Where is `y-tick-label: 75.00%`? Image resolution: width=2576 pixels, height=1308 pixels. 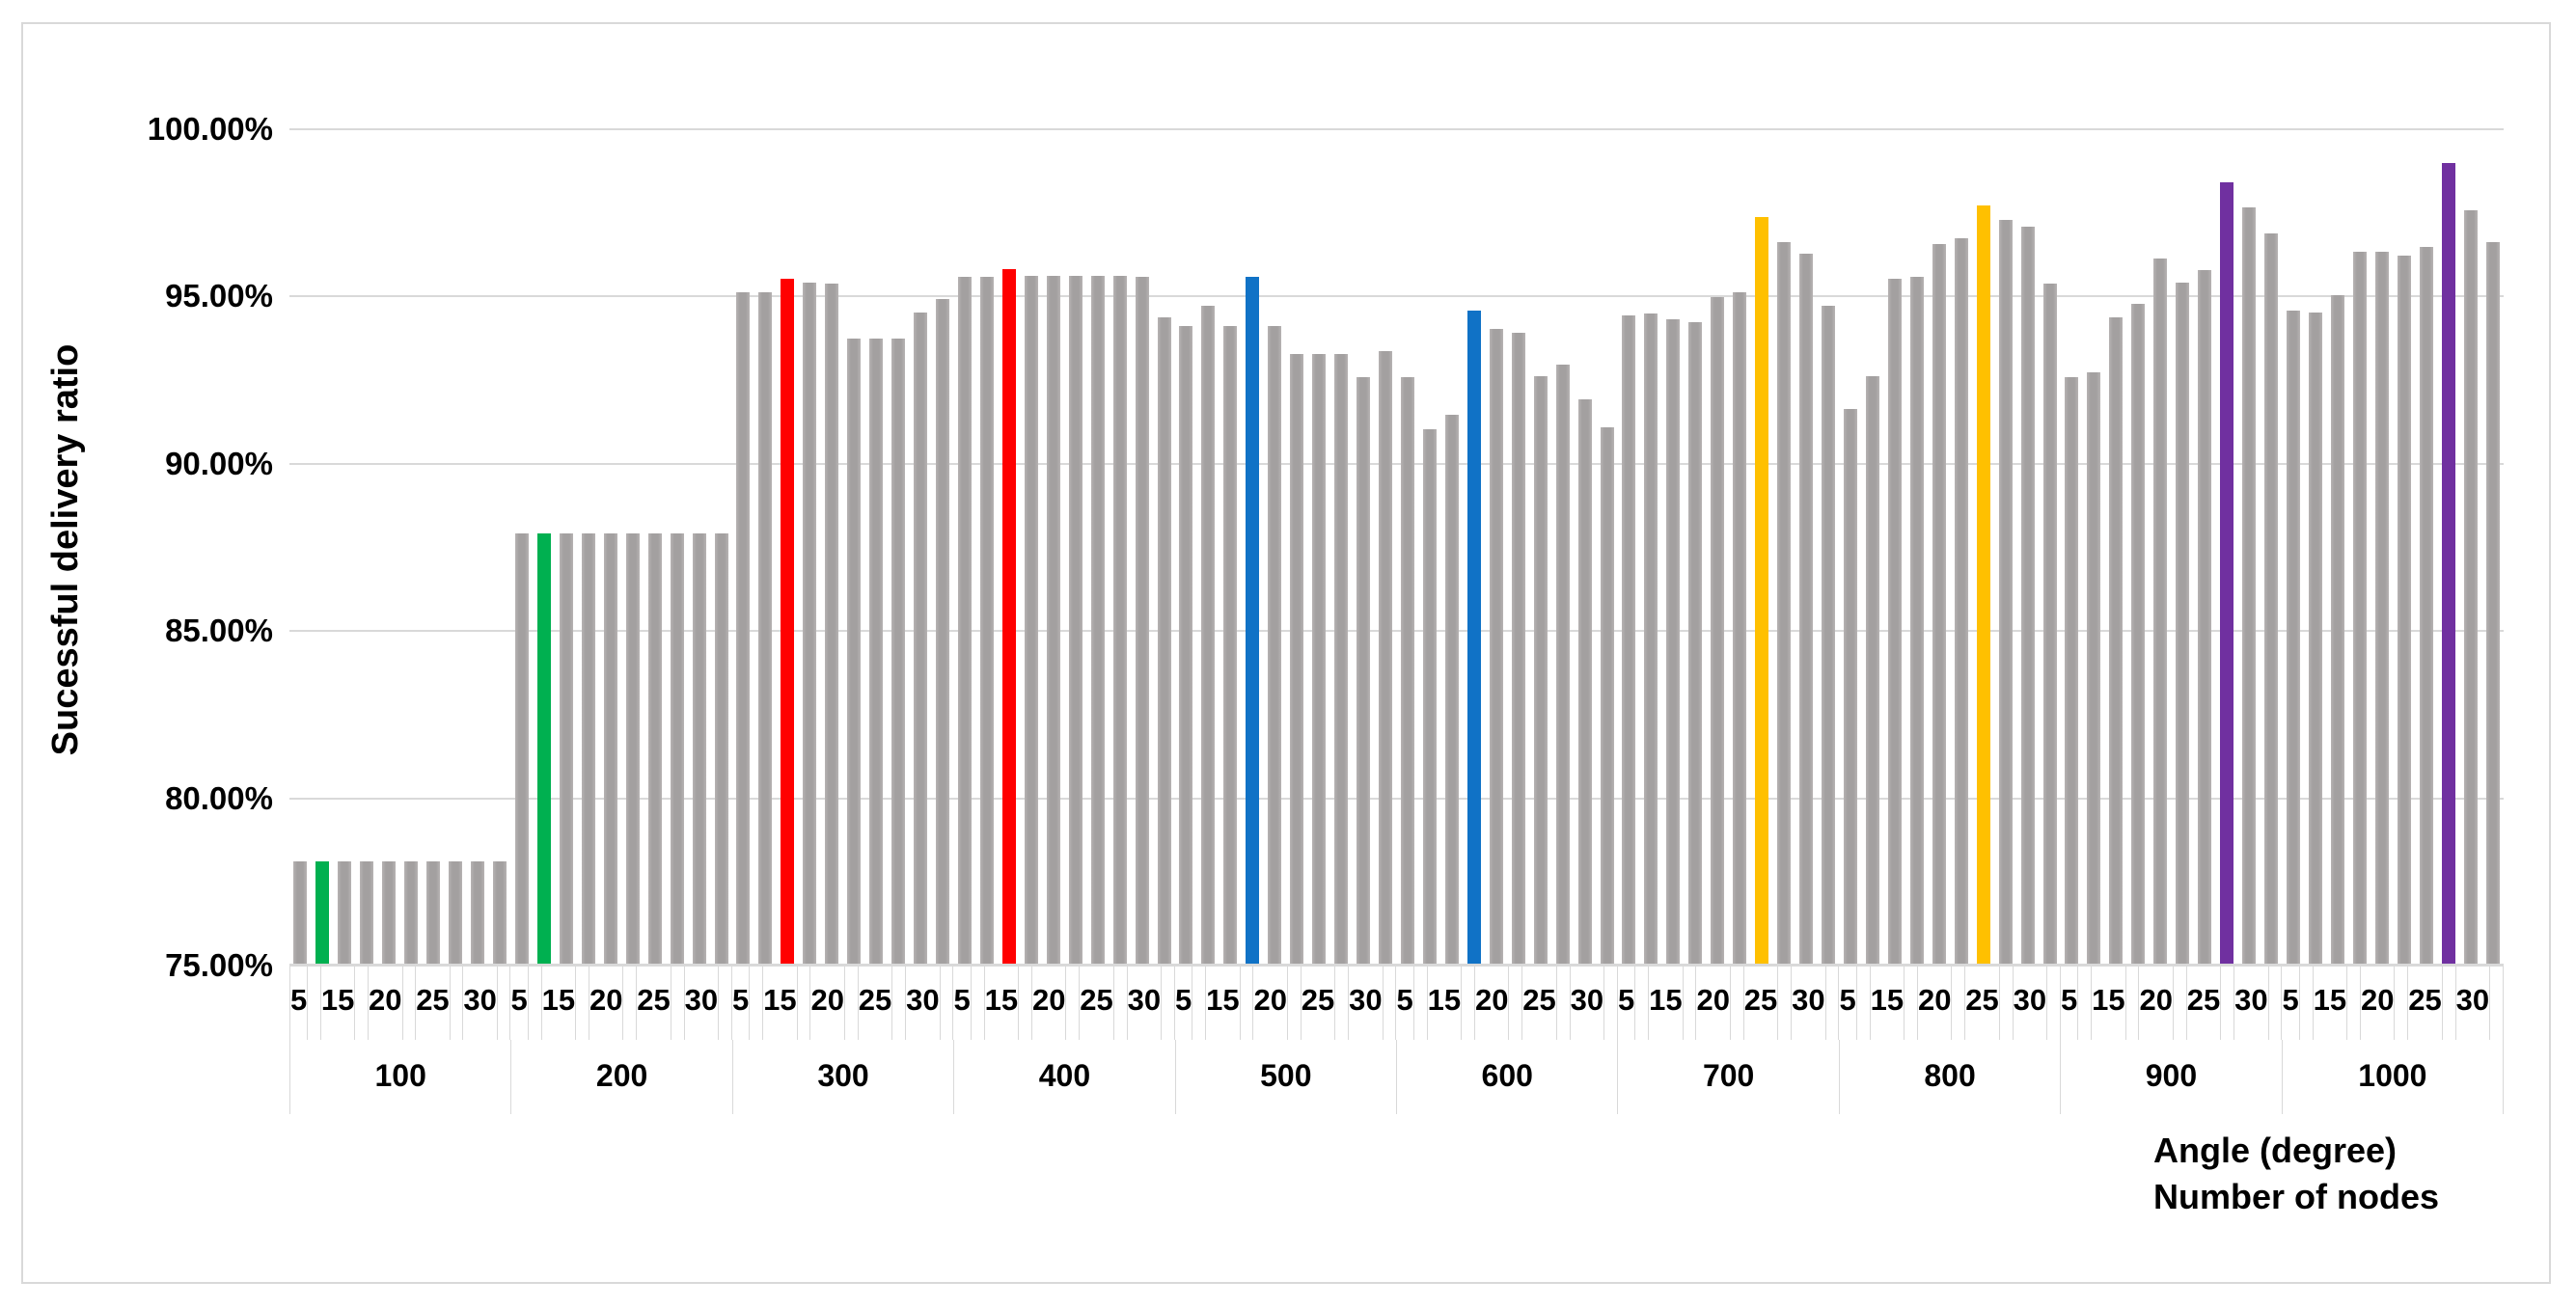 y-tick-label: 75.00% is located at coordinates (219, 965).